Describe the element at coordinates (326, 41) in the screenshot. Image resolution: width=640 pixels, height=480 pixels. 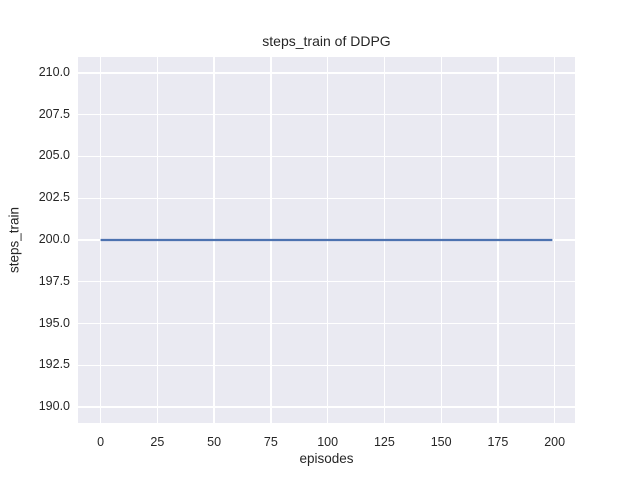
I see `chart-title: steps_train of DDPG` at that location.